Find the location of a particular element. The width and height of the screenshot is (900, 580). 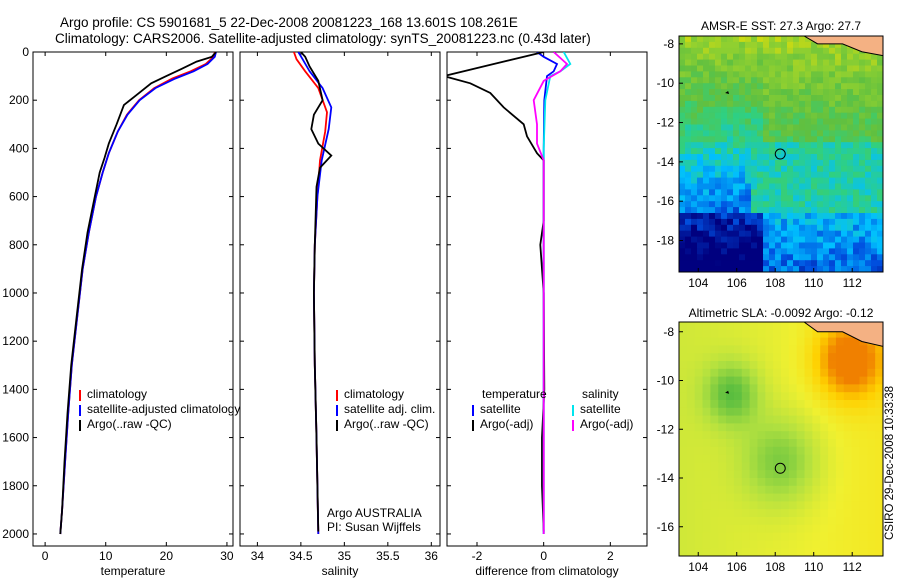

y-tick-label: 1600 is located at coordinates (15, 438).